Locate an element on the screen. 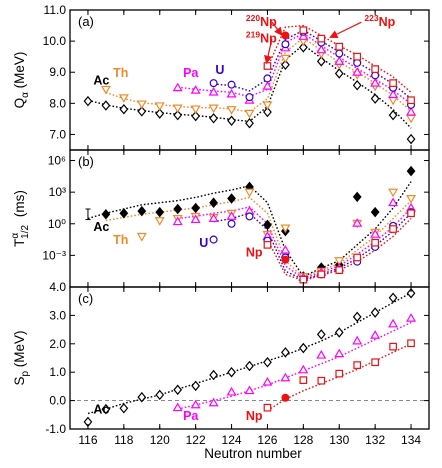 This screenshot has height=468, width=442. y-tick-label: 4.0 is located at coordinates (57, 287).